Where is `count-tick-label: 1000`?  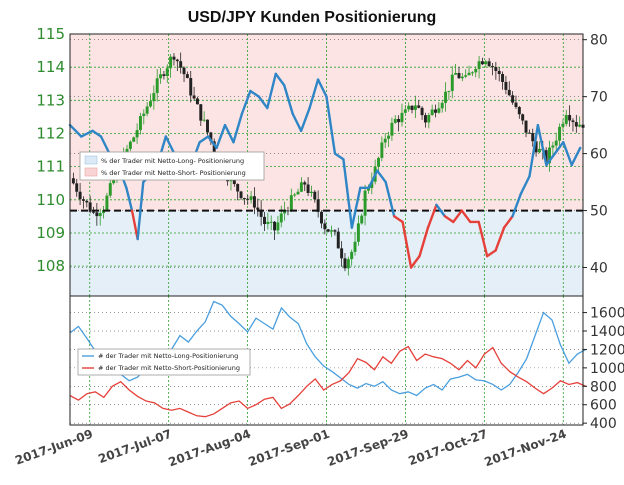 count-tick-label: 1000 is located at coordinates (607, 369).